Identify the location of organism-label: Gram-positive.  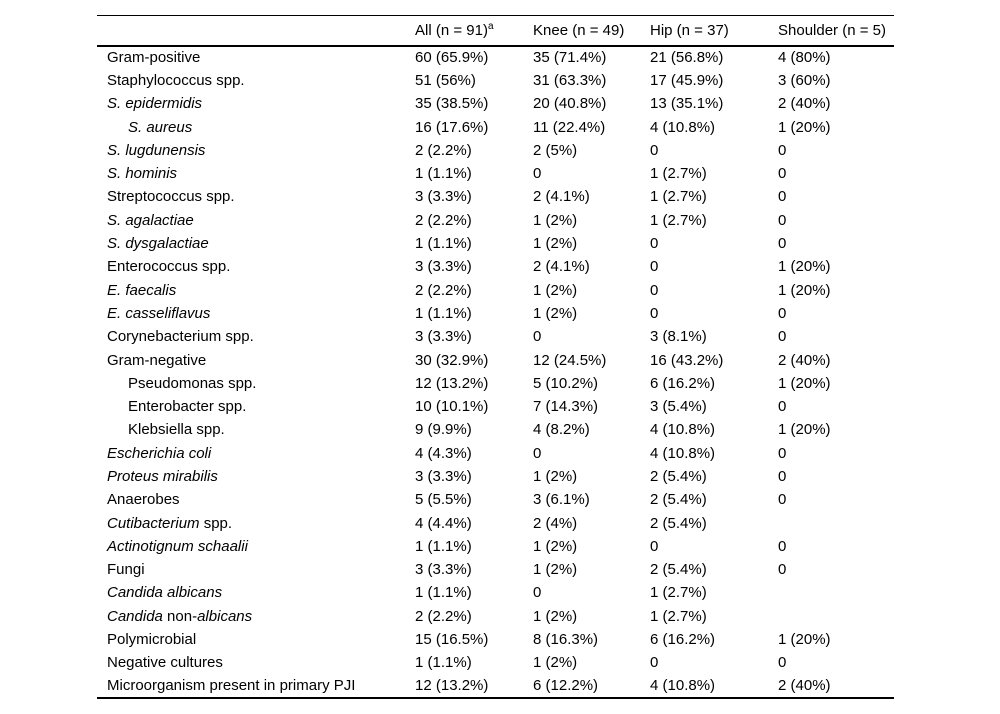
(256, 57).